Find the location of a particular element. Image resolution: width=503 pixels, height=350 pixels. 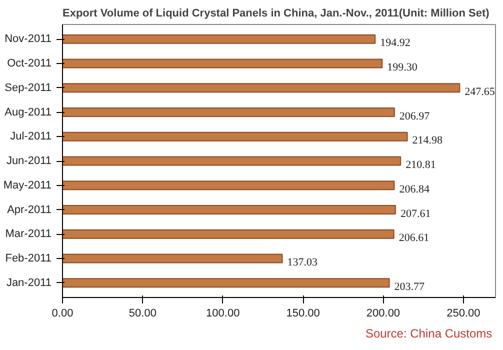

data-label: 247.65 is located at coordinates (480, 92).